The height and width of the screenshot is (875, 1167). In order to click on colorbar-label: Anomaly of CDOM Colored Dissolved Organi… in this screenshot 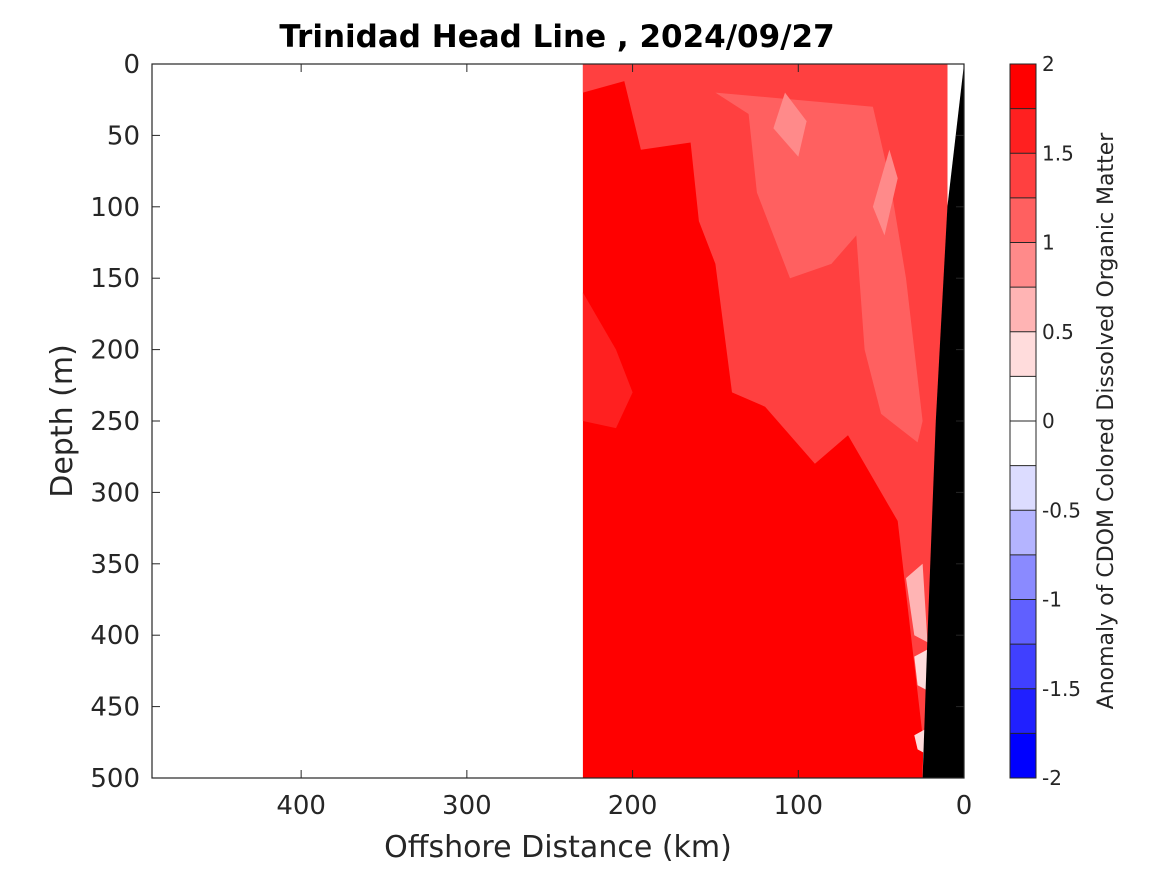, I will do `click(1106, 421)`.